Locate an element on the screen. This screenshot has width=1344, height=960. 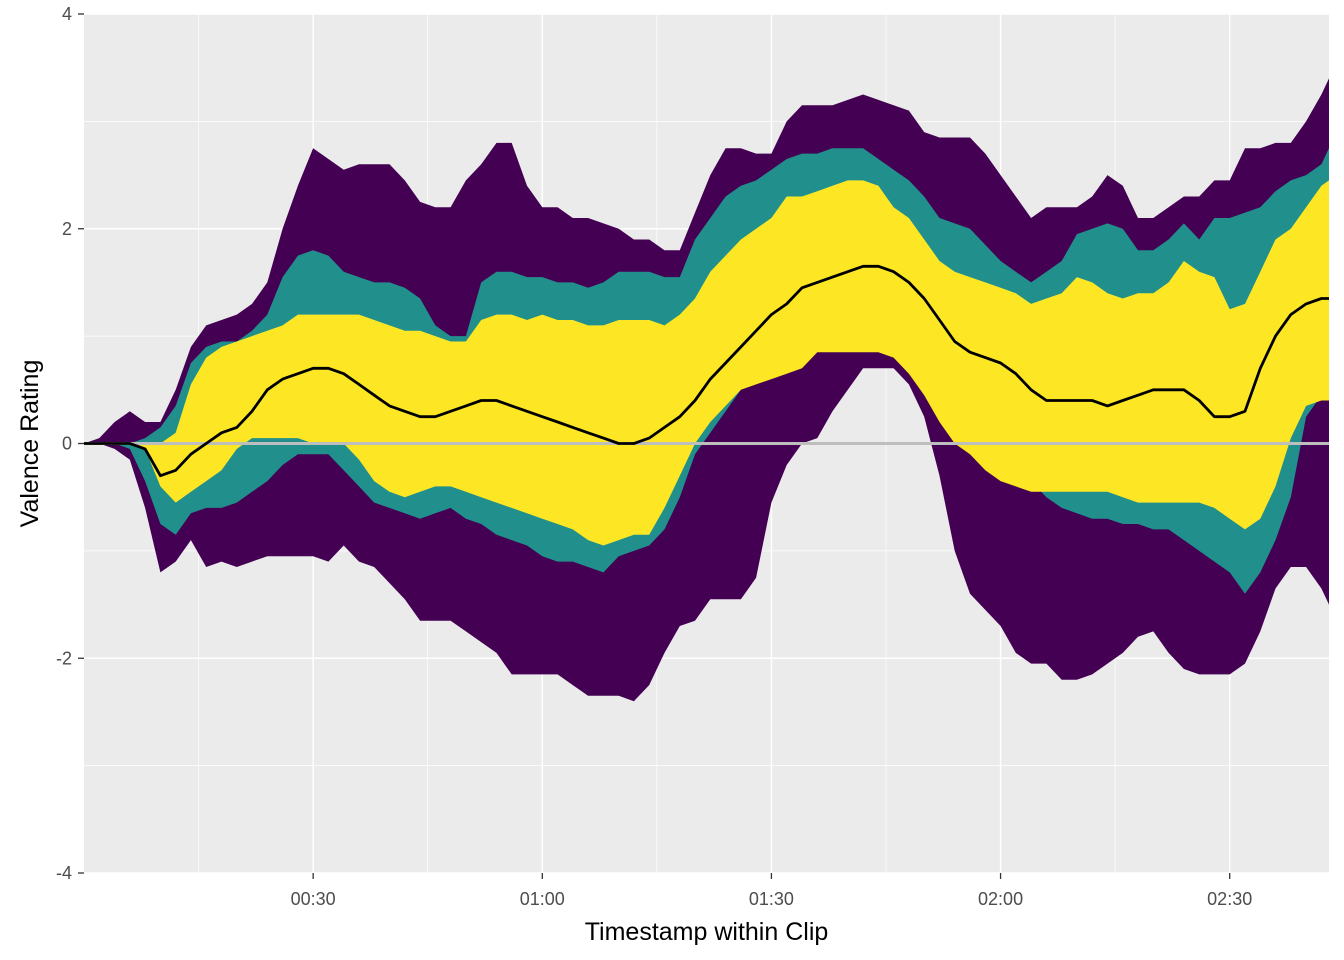
x-tick-label: 02:00 is located at coordinates (1000, 899).